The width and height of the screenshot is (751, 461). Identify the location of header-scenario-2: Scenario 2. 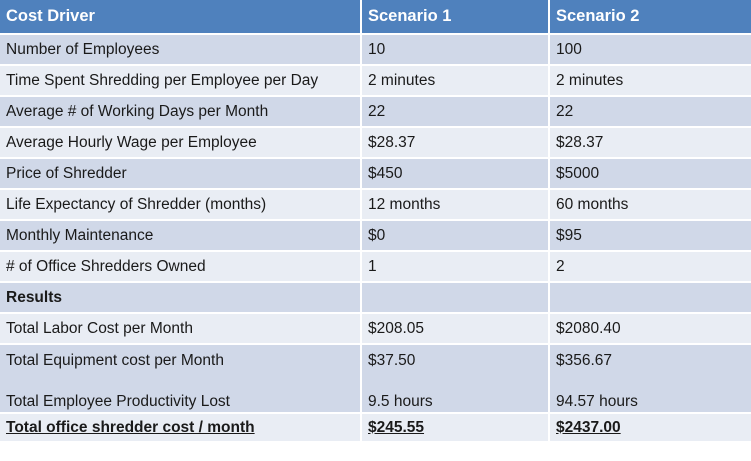
(650, 17).